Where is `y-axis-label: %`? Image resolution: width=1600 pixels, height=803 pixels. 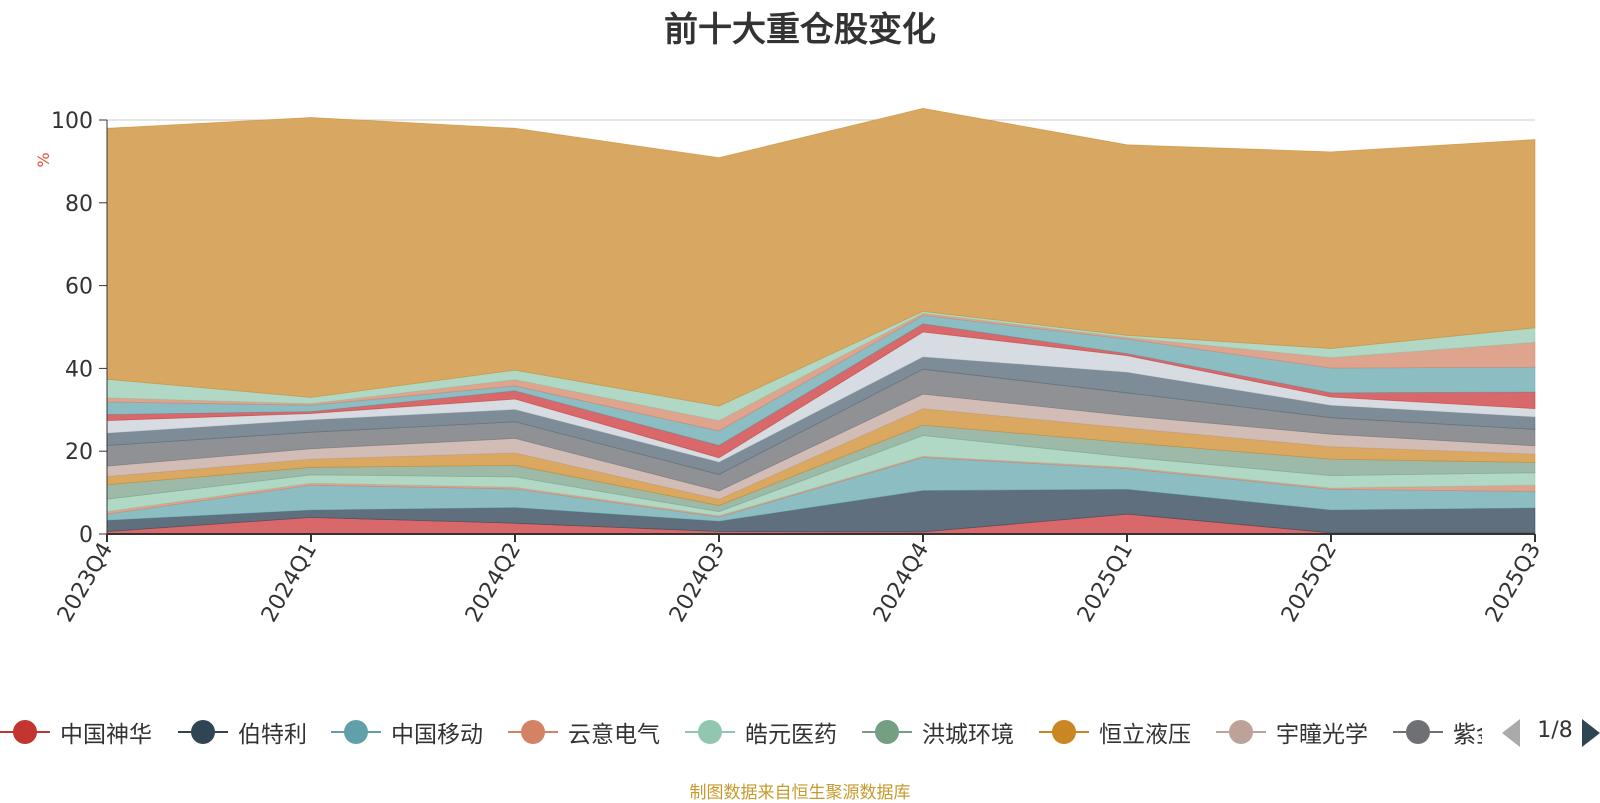
y-axis-label: % is located at coordinates (43, 159).